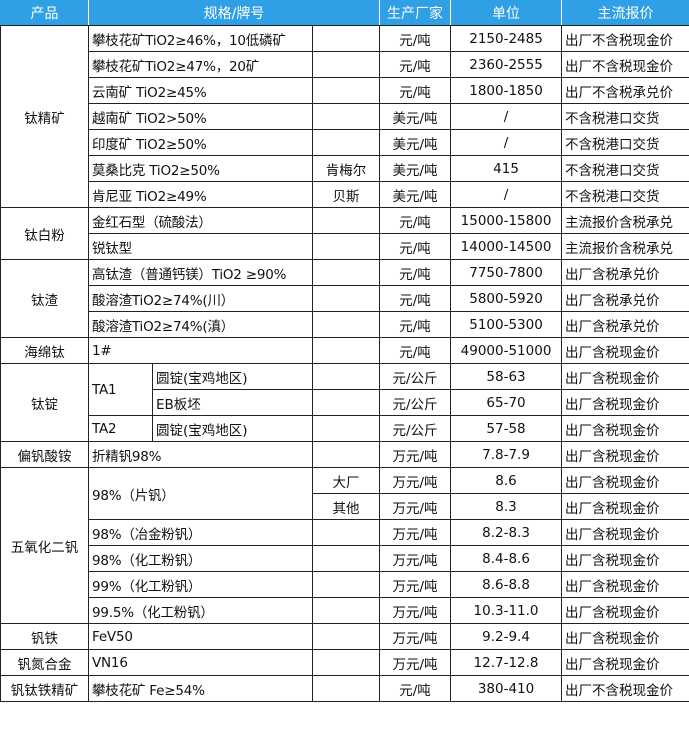 The height and width of the screenshot is (734, 689). I want to click on price-cell: 57-58, so click(506, 428).